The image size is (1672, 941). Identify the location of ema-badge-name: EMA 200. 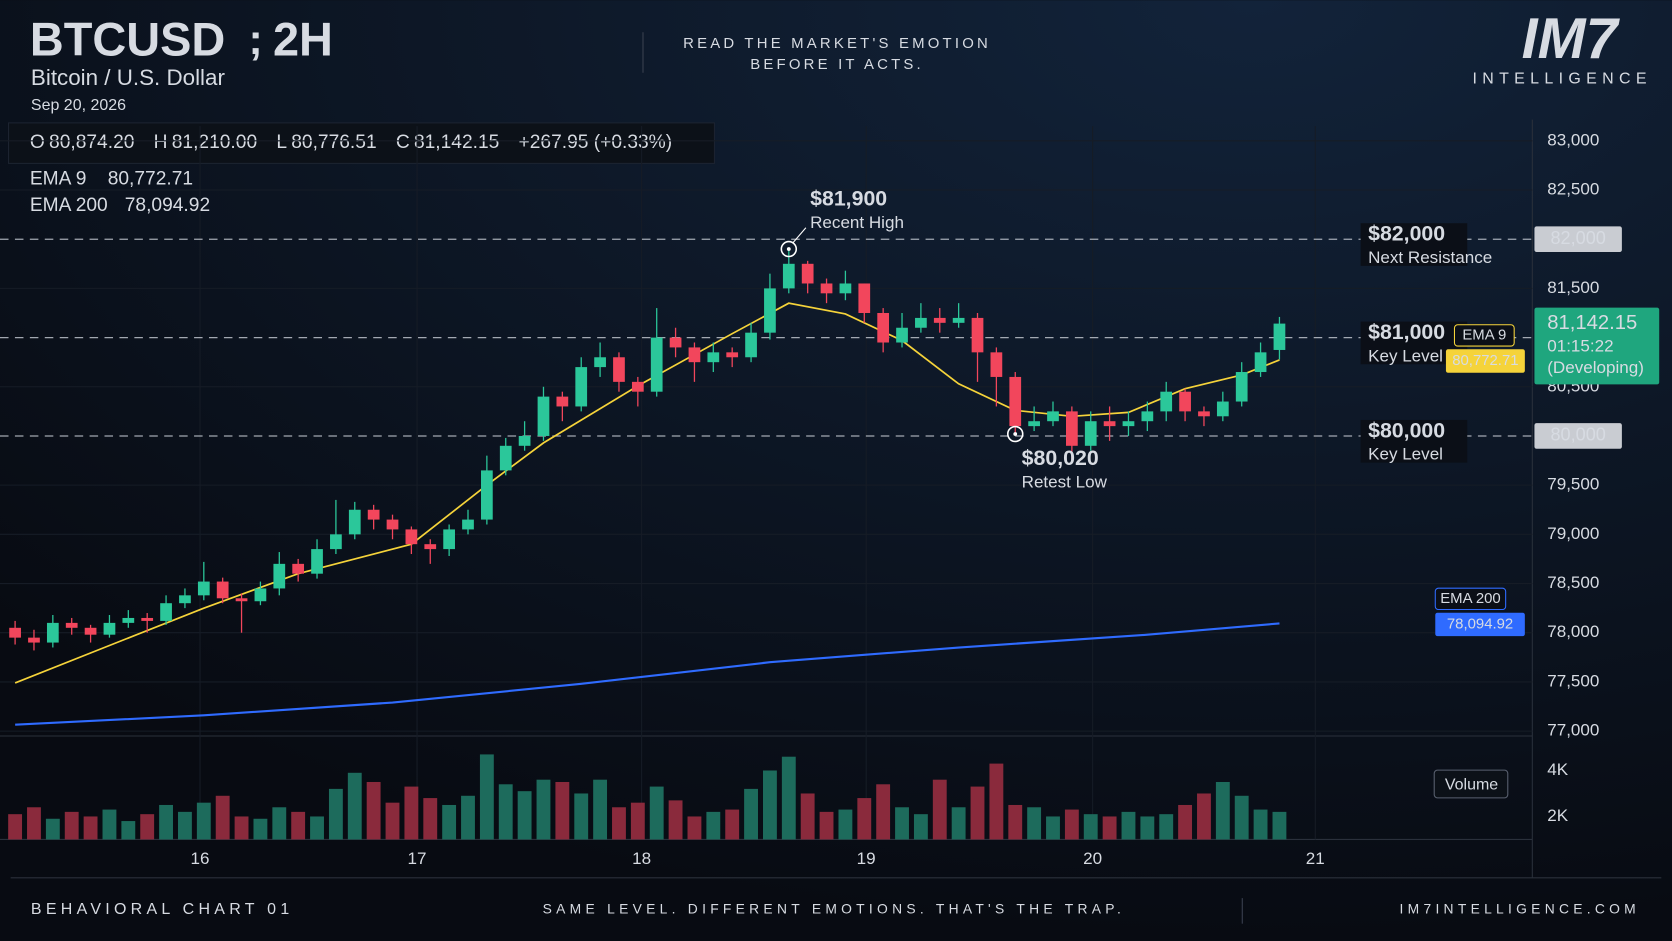
(1470, 598).